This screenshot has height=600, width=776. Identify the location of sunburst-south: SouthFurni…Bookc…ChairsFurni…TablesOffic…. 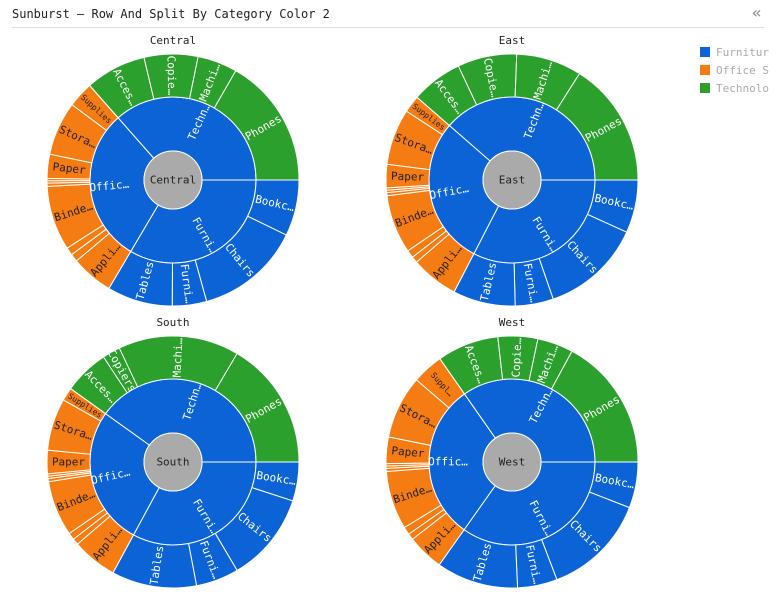
(173, 452).